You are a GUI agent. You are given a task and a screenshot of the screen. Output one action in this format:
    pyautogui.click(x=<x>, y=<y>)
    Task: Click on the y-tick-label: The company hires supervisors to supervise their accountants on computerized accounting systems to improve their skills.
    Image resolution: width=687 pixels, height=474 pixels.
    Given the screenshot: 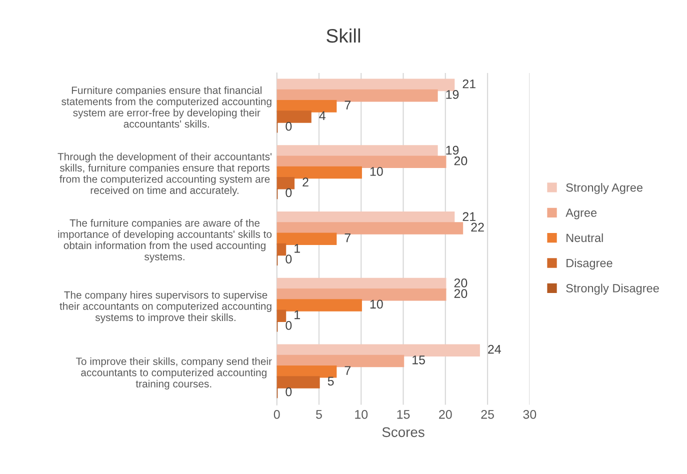 What is the action you would take?
    pyautogui.click(x=166, y=307)
    